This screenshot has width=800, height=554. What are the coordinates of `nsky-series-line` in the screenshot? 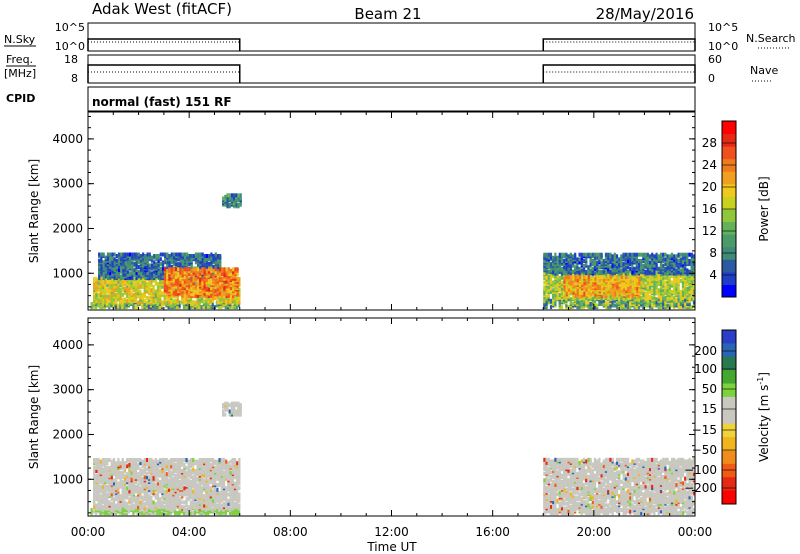 It's located at (164, 44).